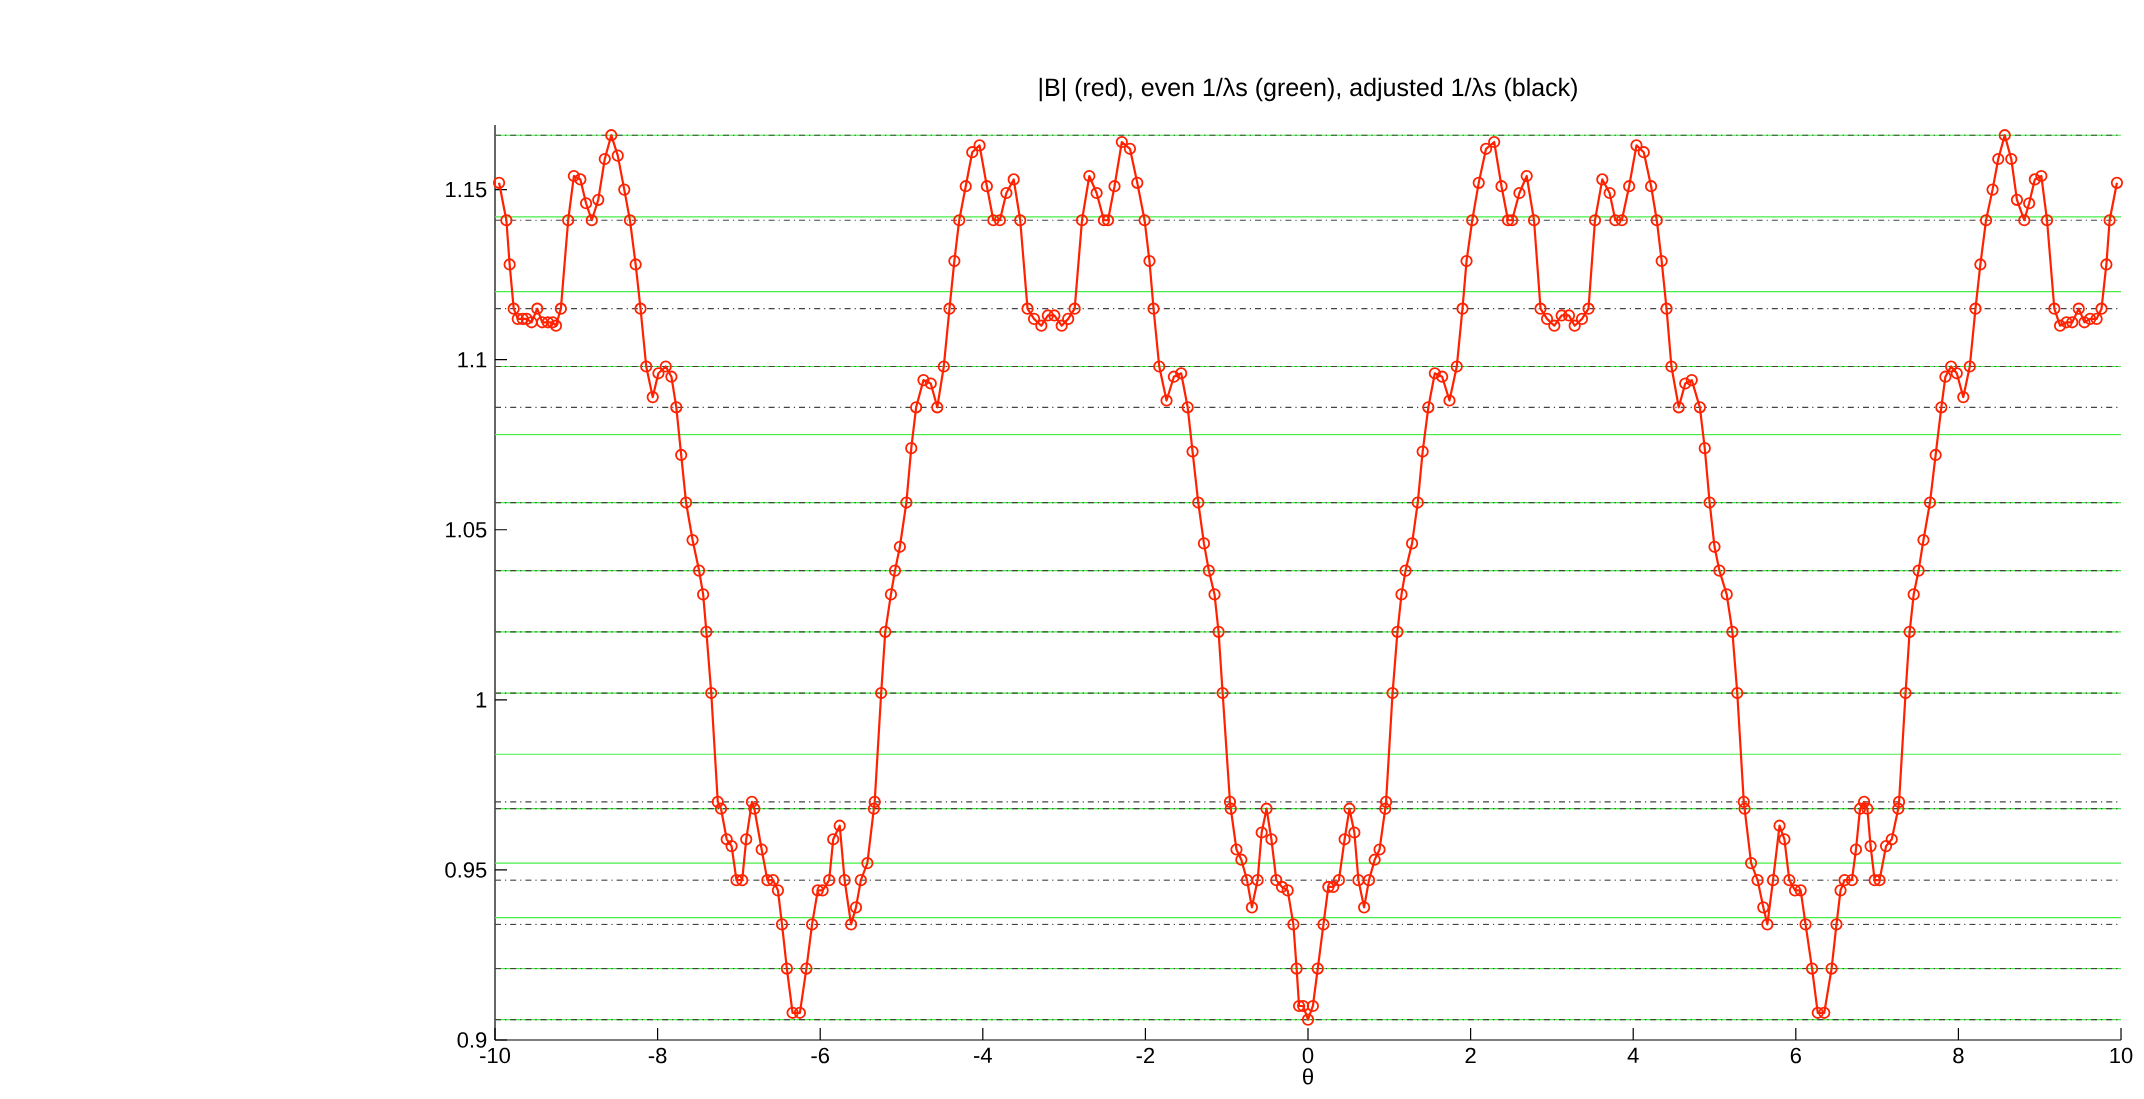  I want to click on x-tick-label: -6, so click(820, 1055).